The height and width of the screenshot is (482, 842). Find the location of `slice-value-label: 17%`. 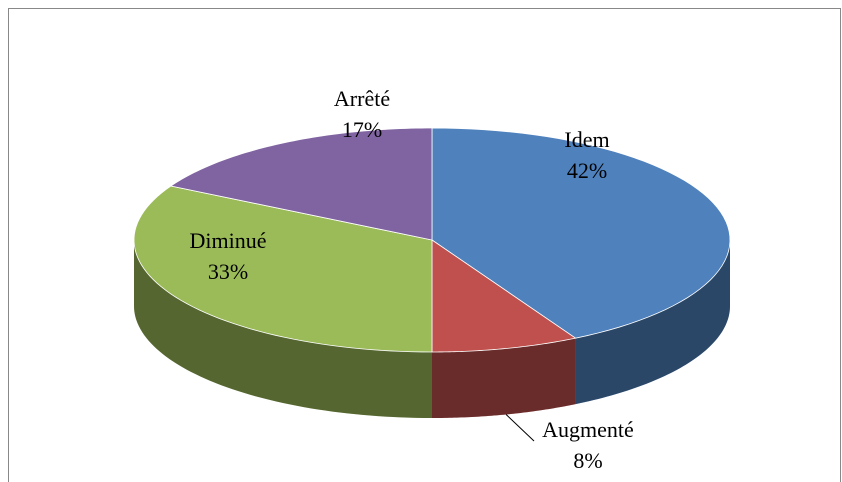

slice-value-label: 17% is located at coordinates (362, 129).